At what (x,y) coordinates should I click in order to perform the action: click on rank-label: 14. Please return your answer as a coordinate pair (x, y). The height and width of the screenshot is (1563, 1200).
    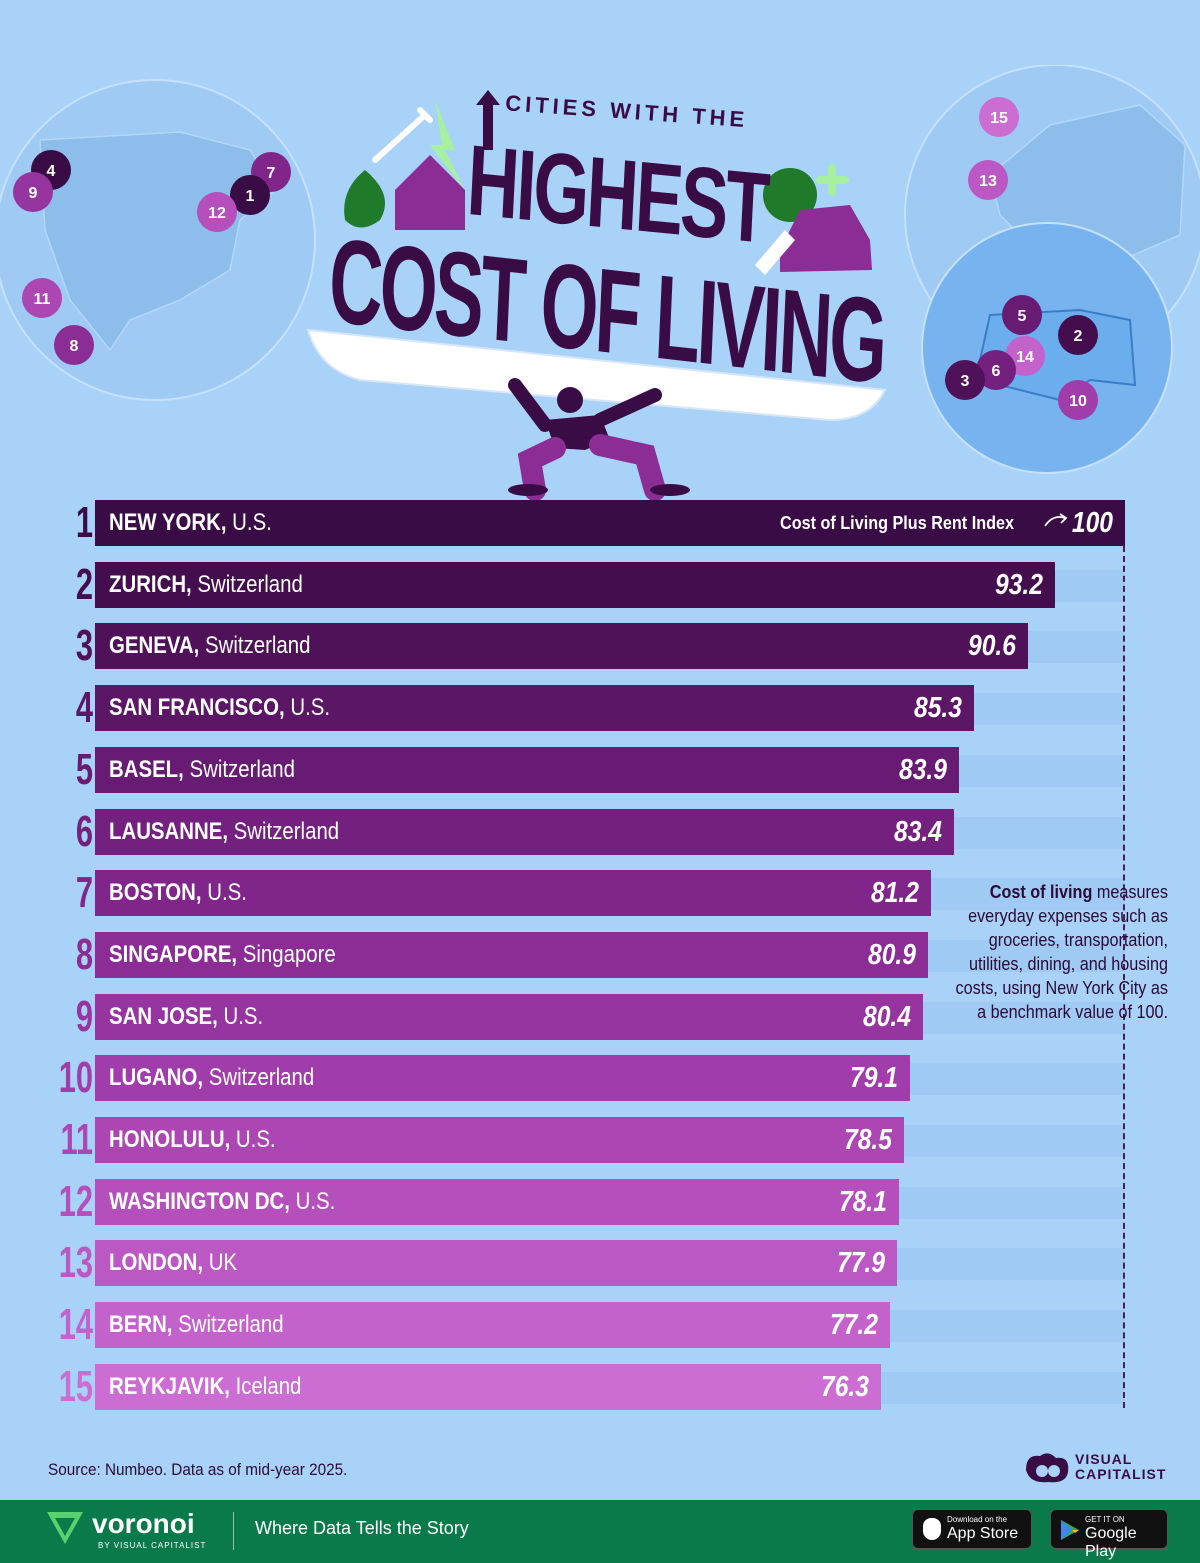
    Looking at the image, I should click on (75, 1324).